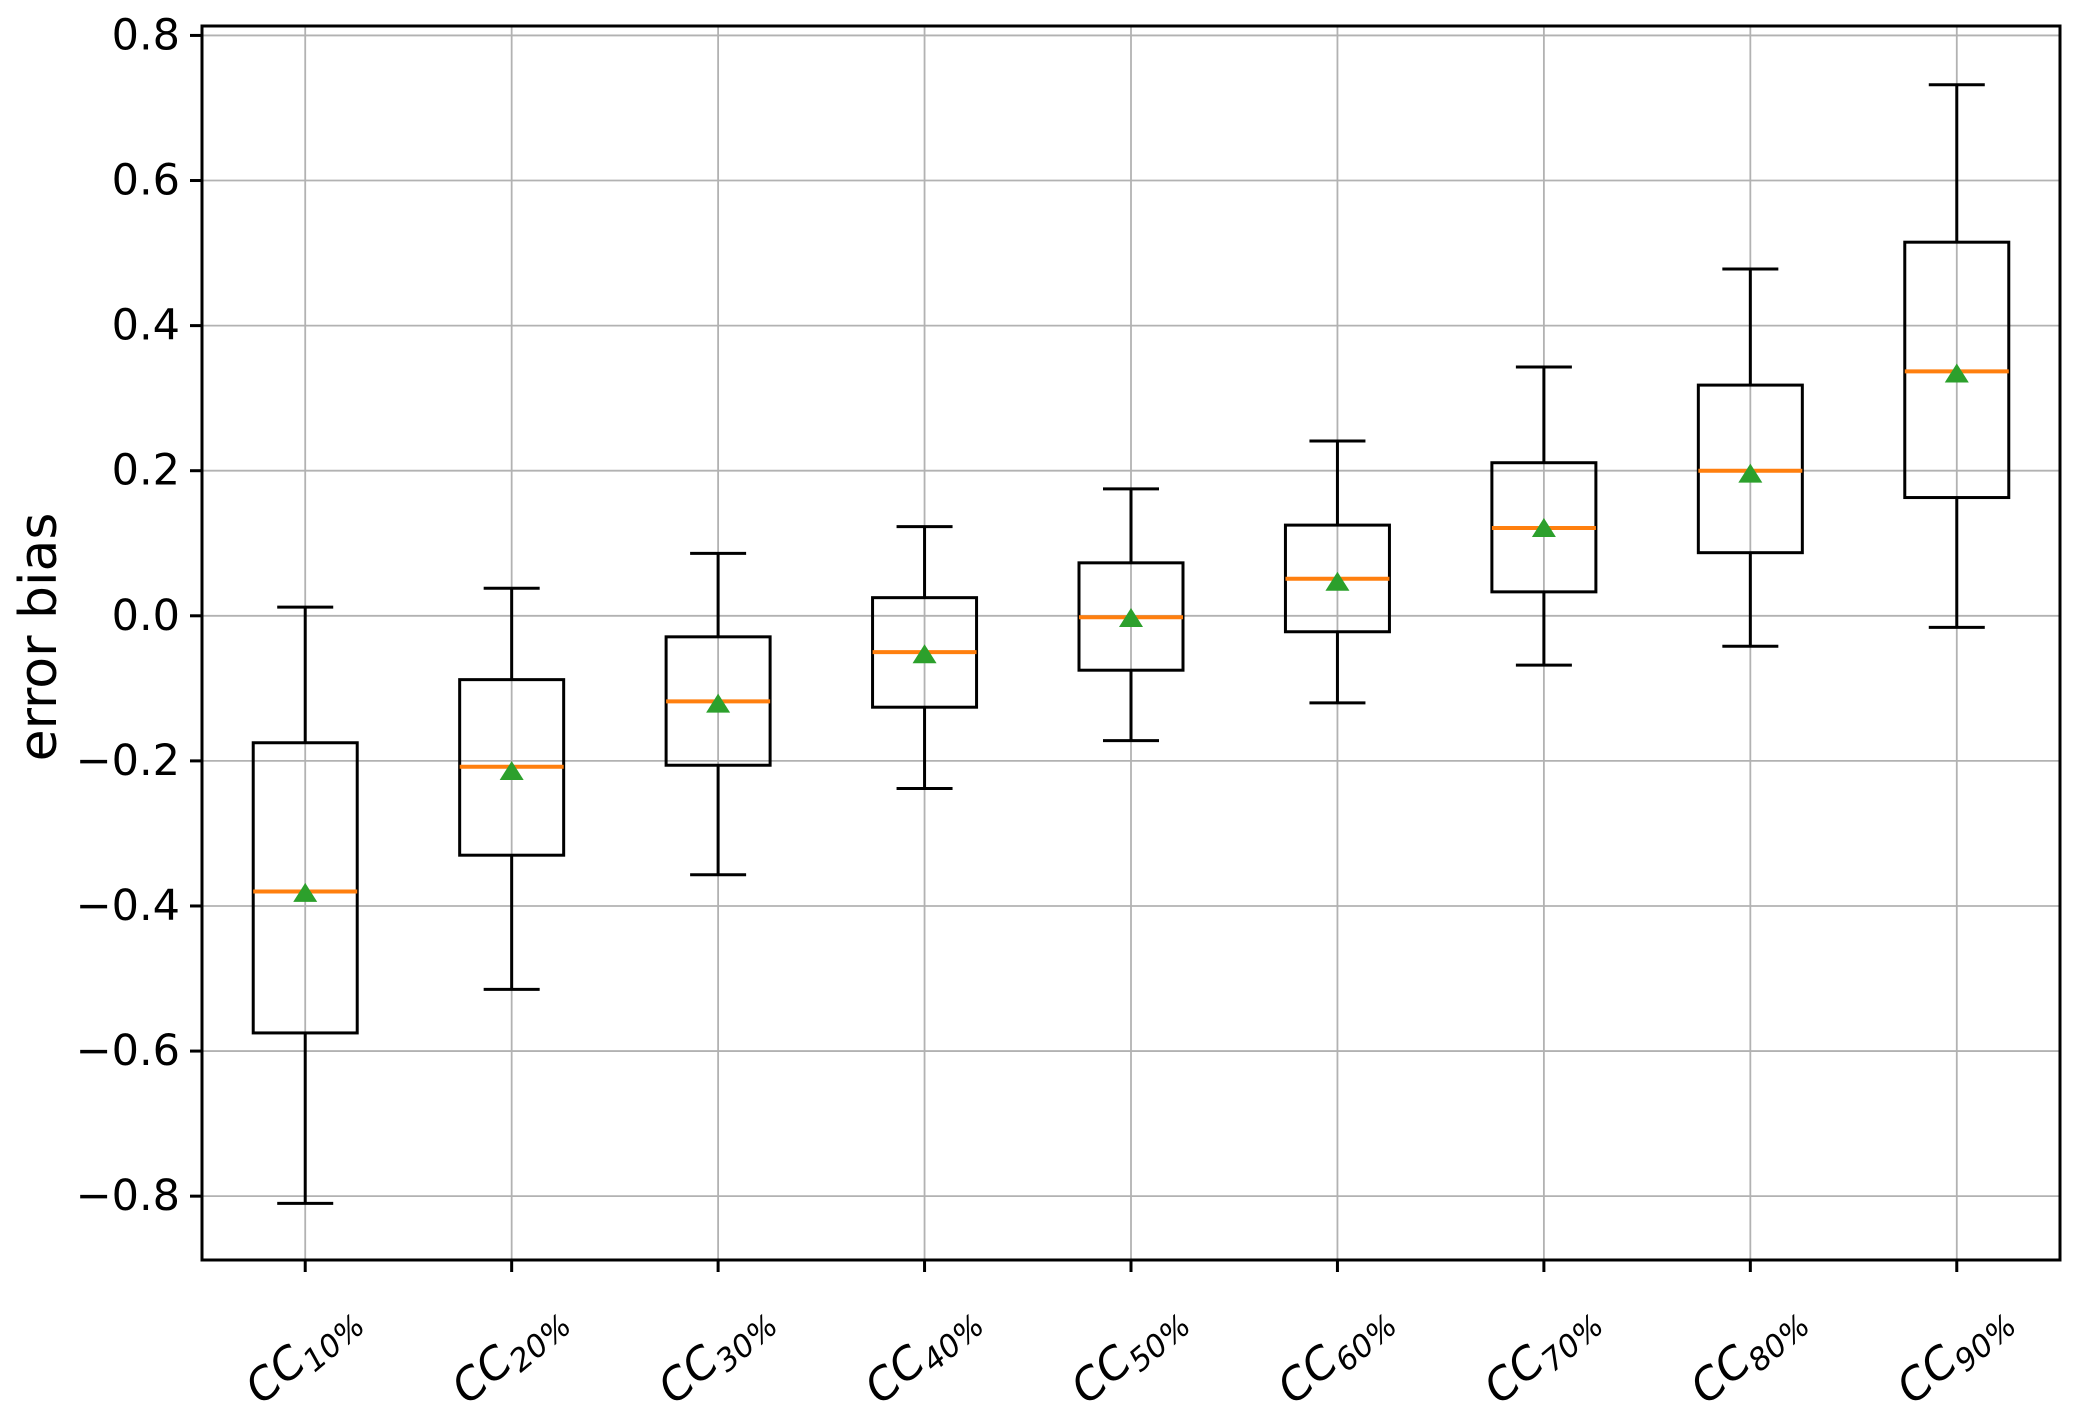 This screenshot has width=2081, height=1424. What do you see at coordinates (128, 906) in the screenshot?
I see `y-tick-label: −0.4` at bounding box center [128, 906].